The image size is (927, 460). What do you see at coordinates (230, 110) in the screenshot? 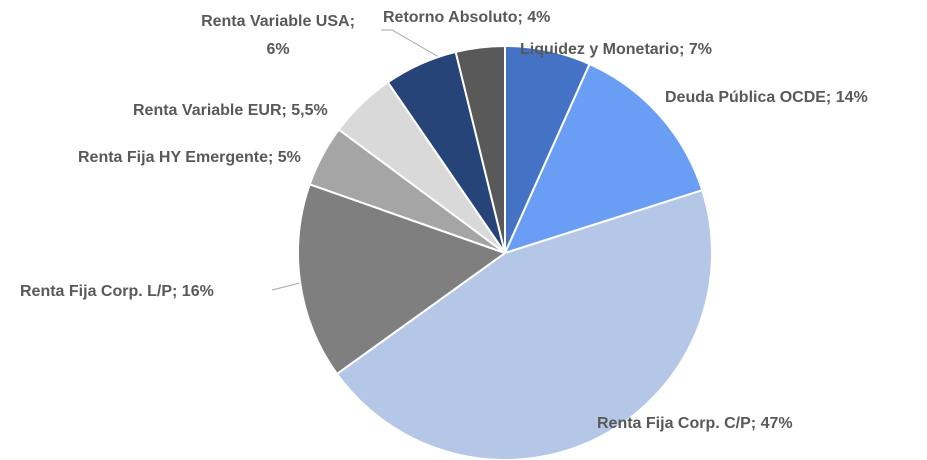
I see `data-label: Renta Variable EUR; 5,5%` at bounding box center [230, 110].